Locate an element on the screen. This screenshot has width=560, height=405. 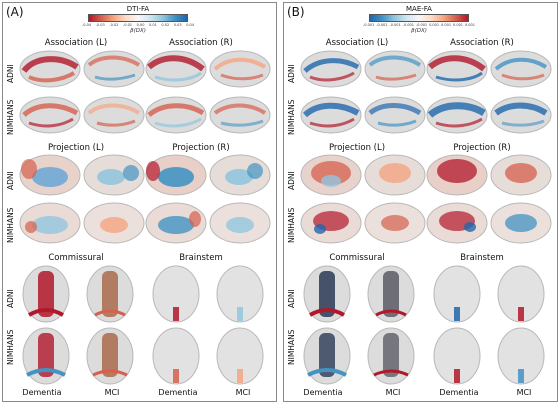
colorbar-tick: 0.01 is located at coordinates (153, 25).